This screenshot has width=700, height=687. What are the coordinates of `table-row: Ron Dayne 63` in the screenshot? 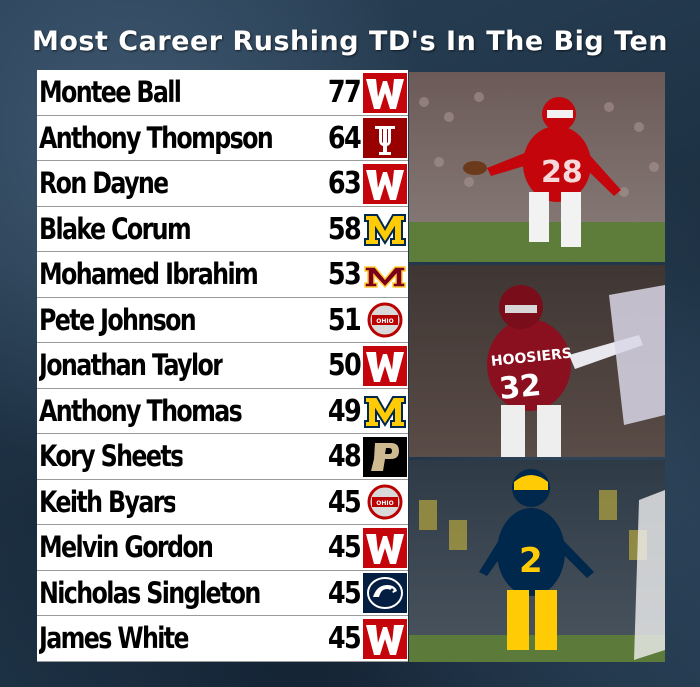 It's located at (222, 184).